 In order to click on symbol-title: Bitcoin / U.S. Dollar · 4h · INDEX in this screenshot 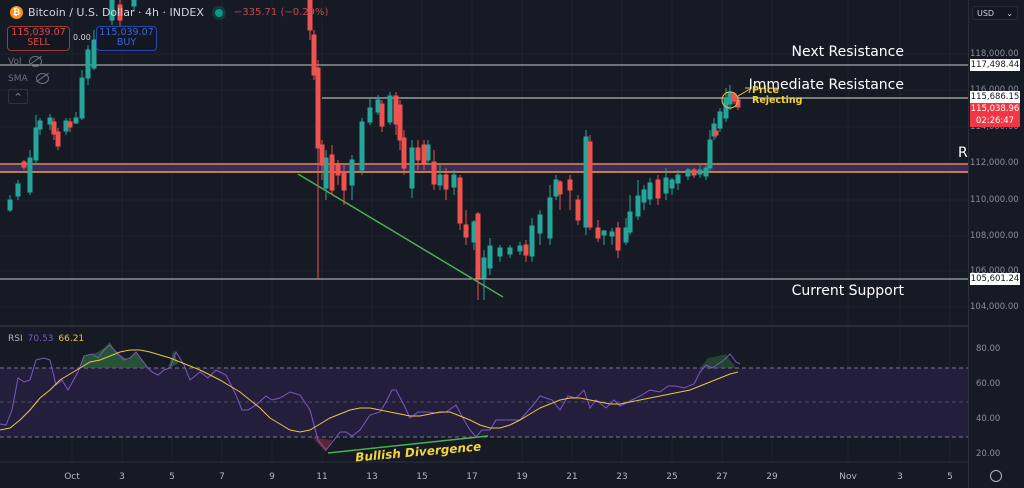, I will do `click(116, 12)`.